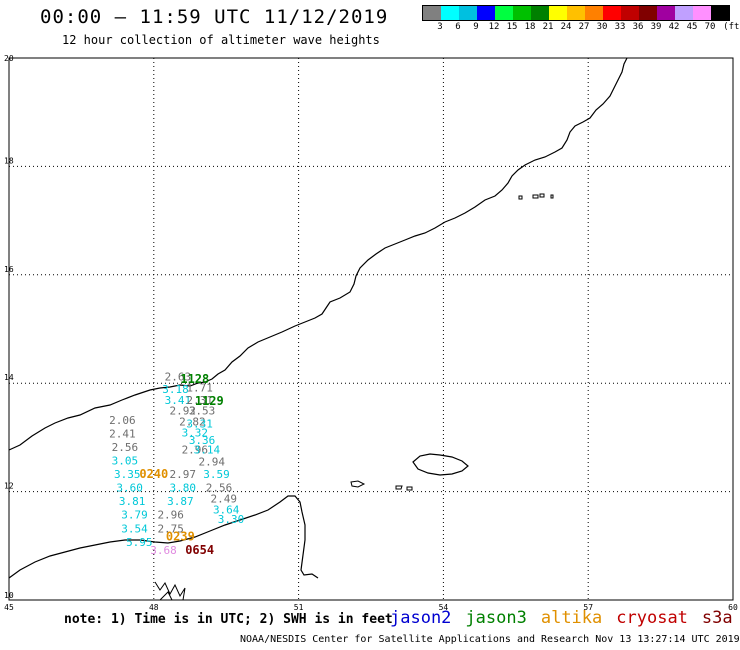 The width and height of the screenshot is (740, 650). I want to click on pass-time-label: 1129, so click(209, 401).